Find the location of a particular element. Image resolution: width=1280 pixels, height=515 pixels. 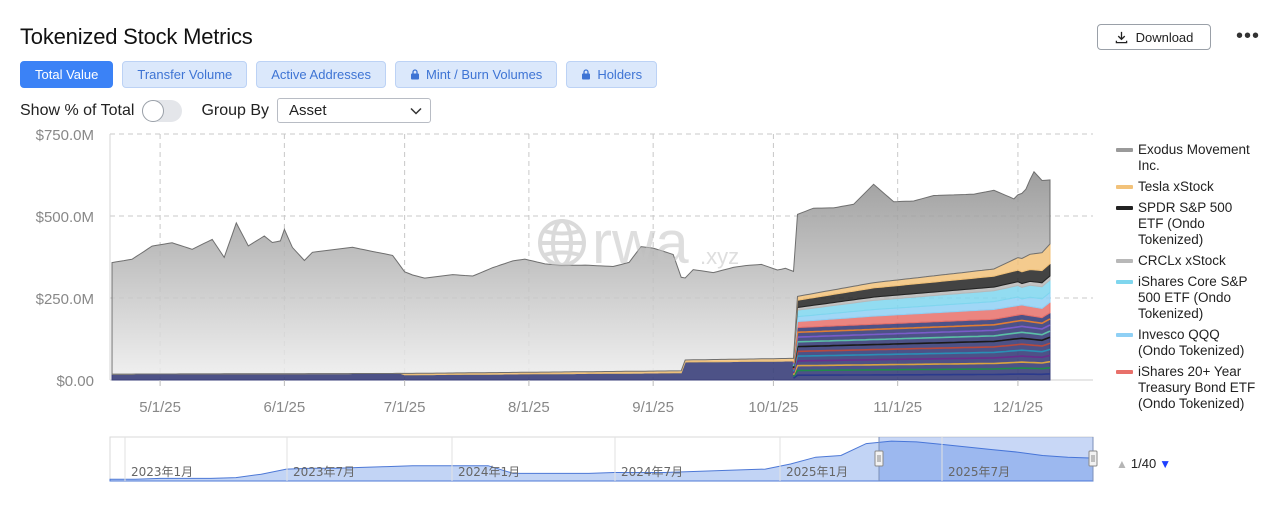

group-by-select: Asset is located at coordinates (354, 110).